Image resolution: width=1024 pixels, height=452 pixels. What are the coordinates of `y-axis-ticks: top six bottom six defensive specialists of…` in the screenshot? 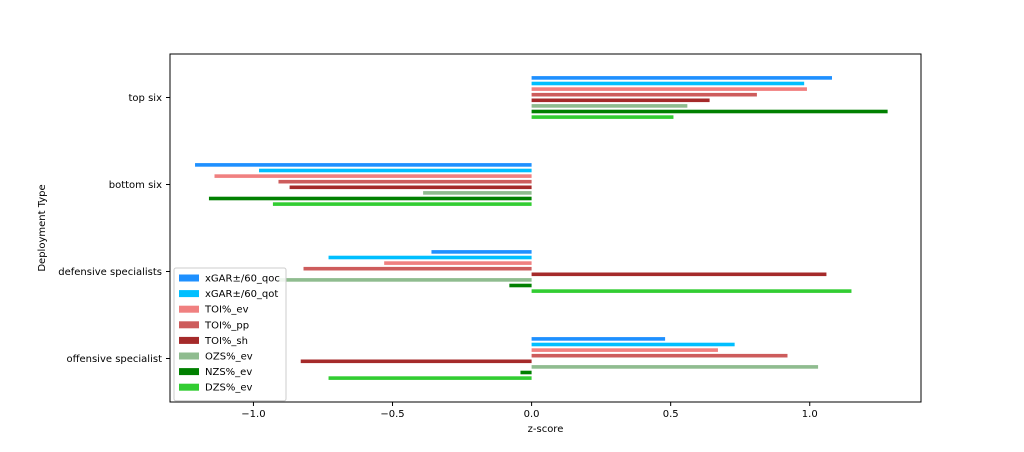 It's located at (114, 229).